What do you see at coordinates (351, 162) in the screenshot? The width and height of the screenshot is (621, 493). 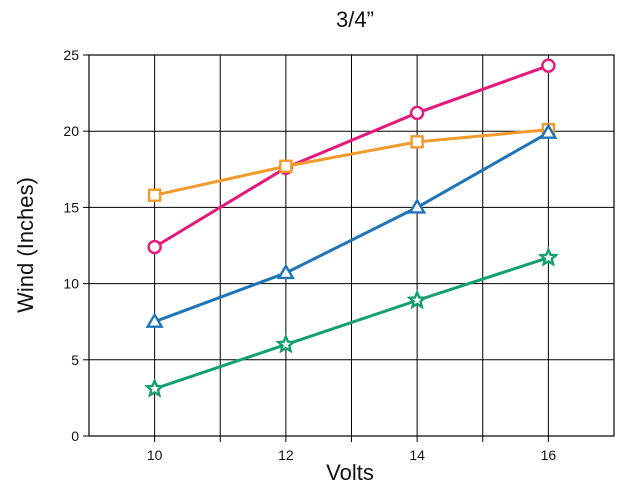 I see `series-line` at bounding box center [351, 162].